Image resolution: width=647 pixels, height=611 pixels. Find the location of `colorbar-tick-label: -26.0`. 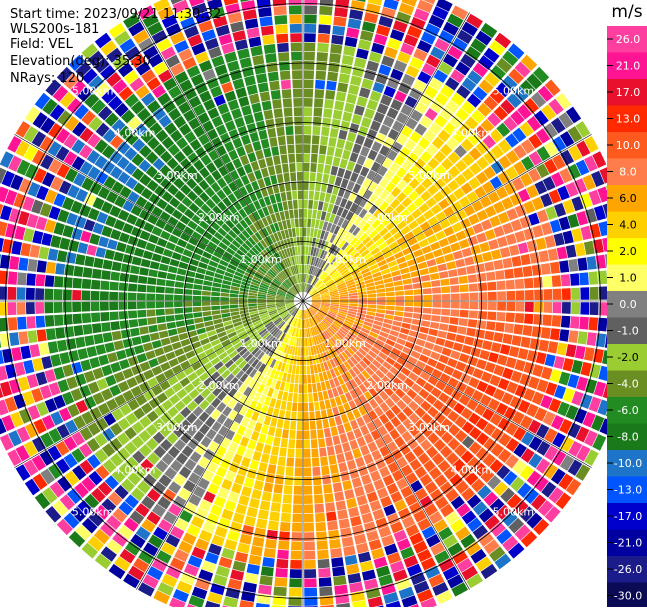

colorbar-tick-label: -26.0 is located at coordinates (628, 569).